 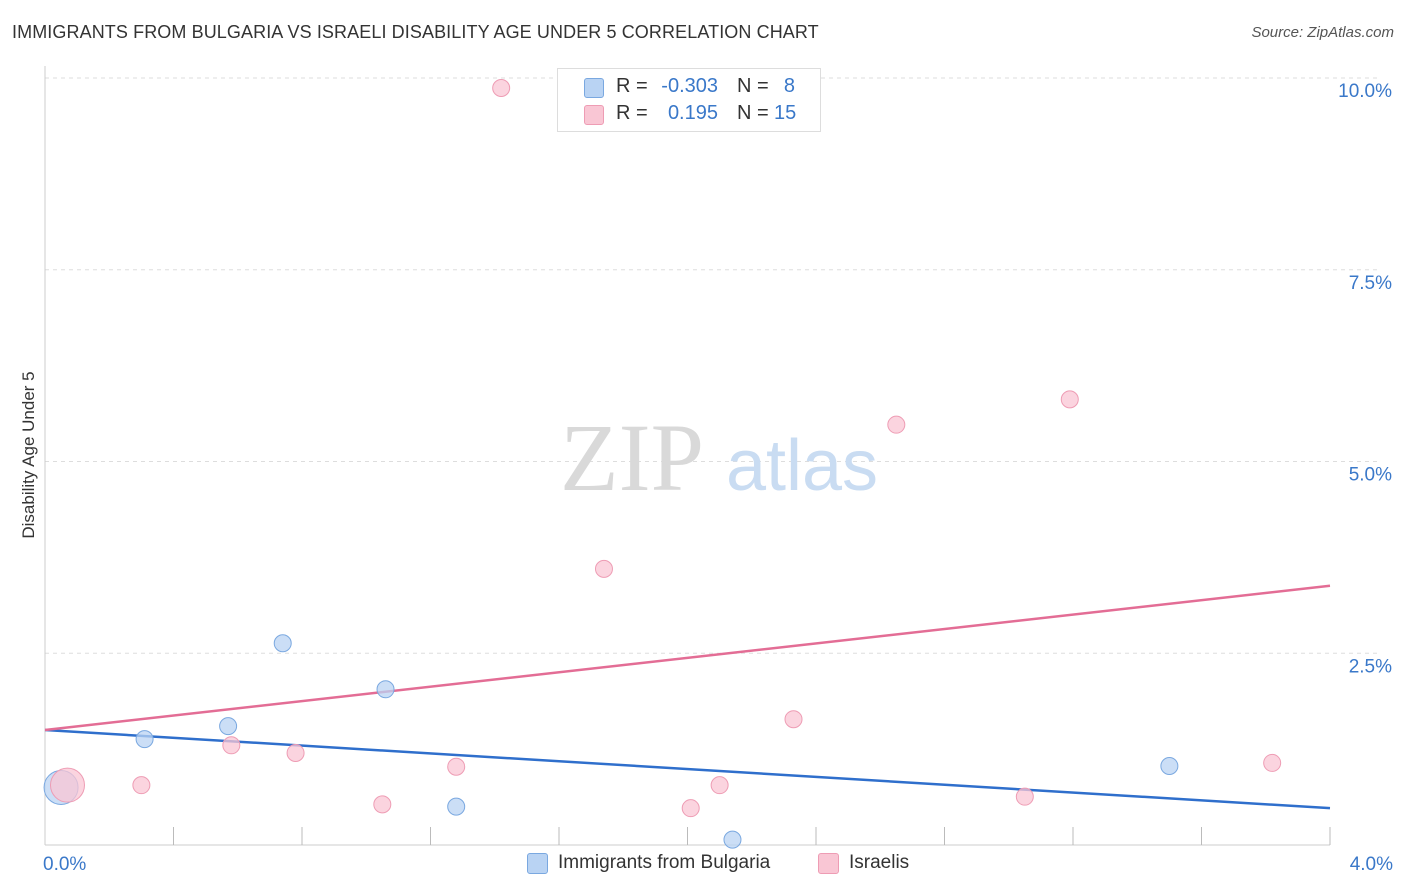 I want to click on legend-r-value: -0.303, so click(x=689, y=86).